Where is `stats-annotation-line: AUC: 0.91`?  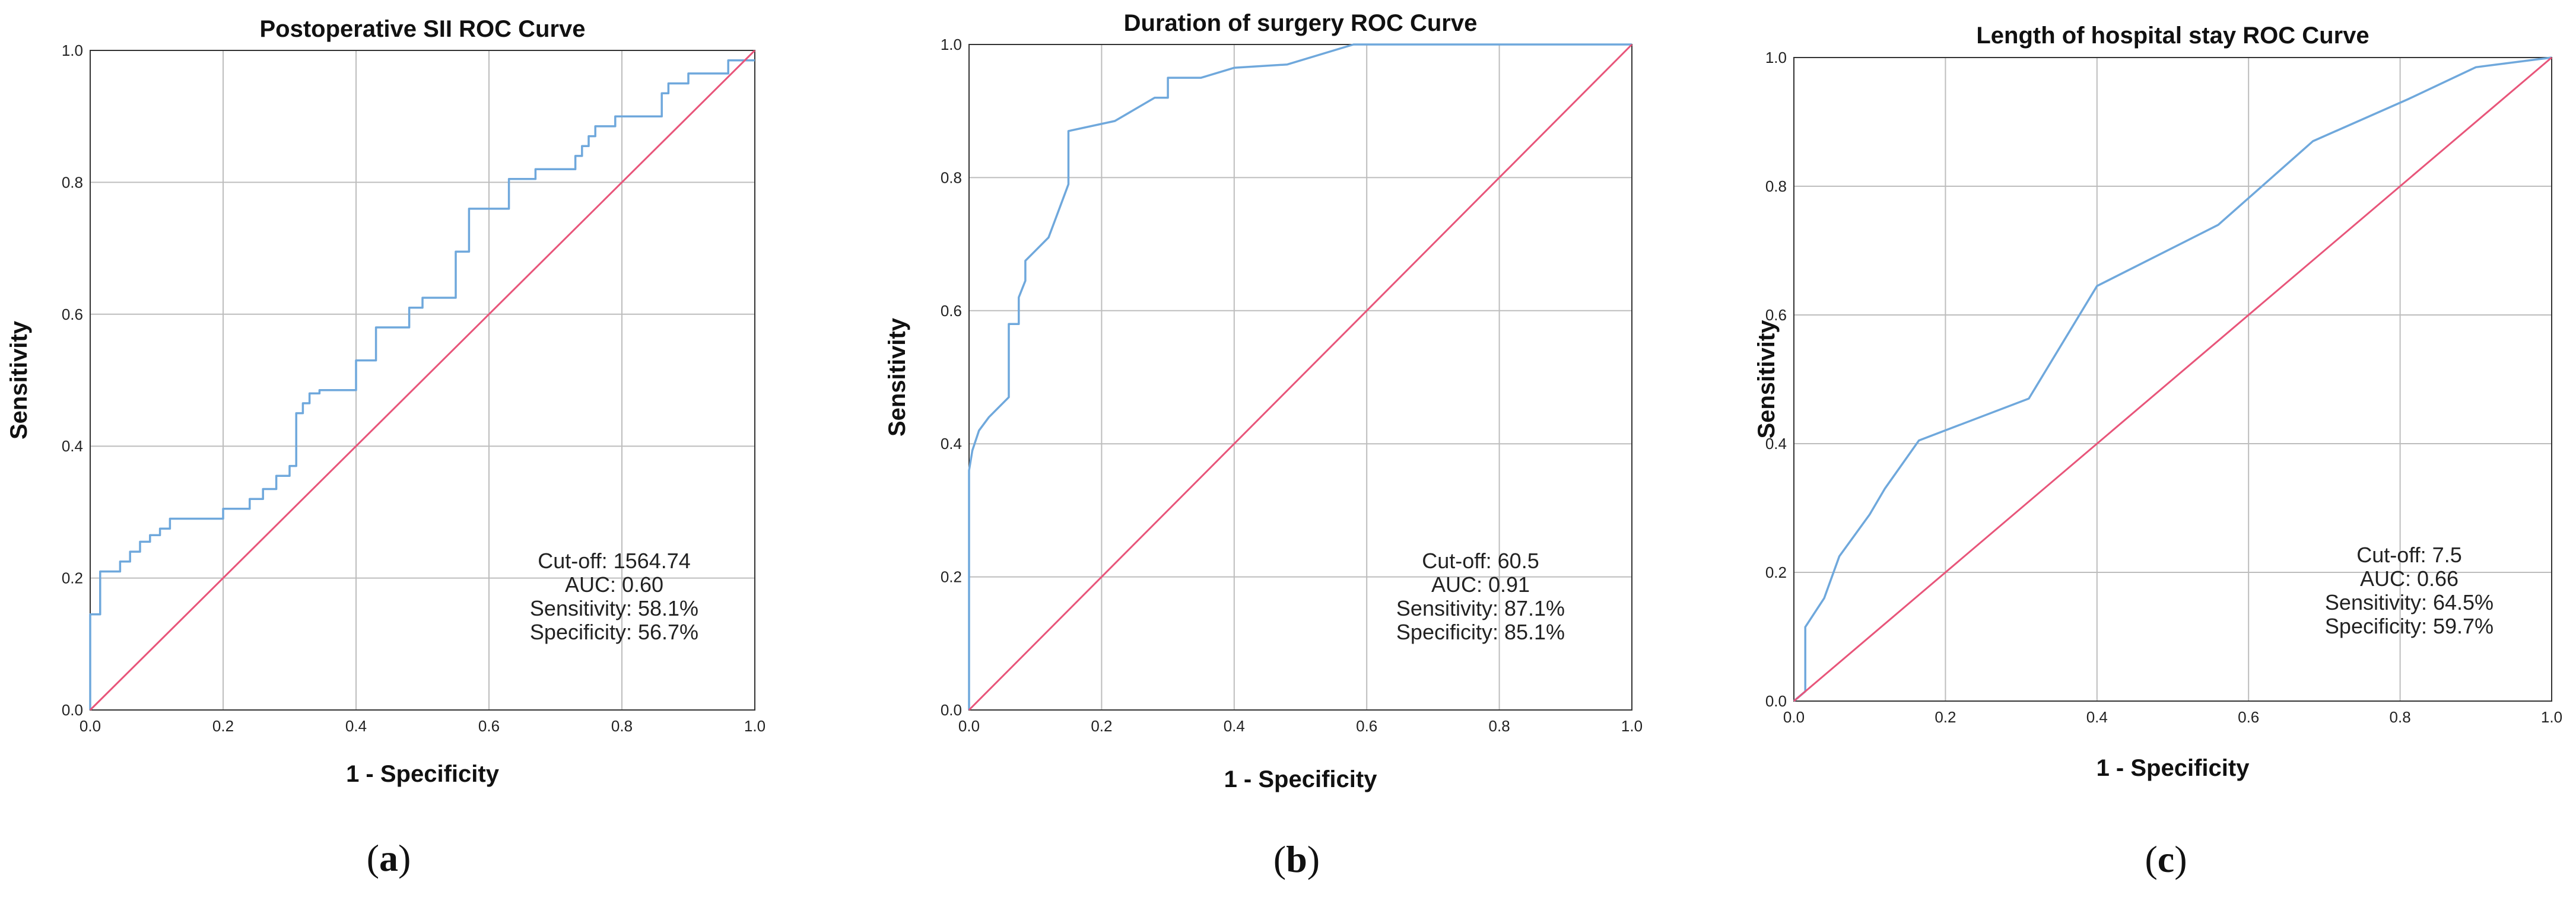 stats-annotation-line: AUC: 0.91 is located at coordinates (1480, 584).